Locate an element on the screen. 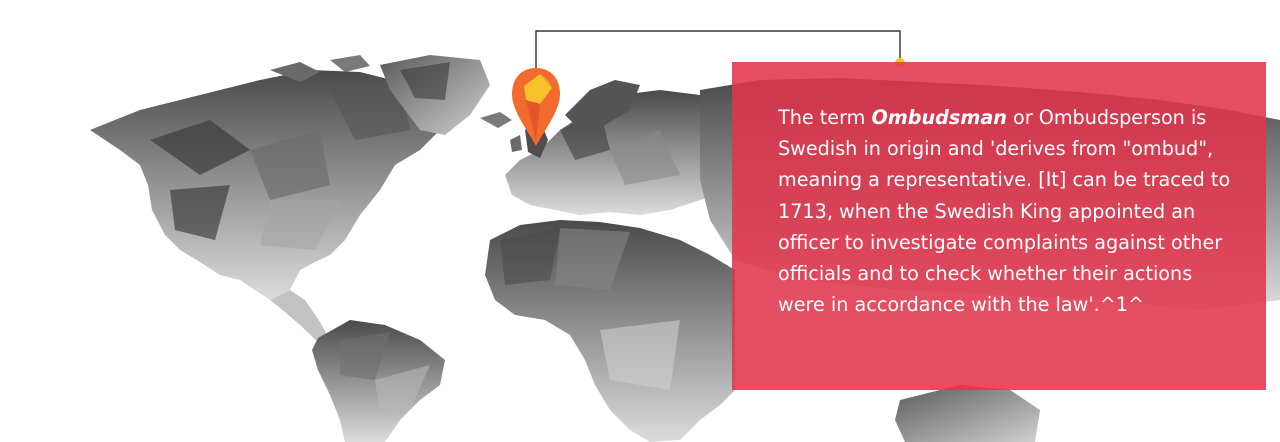 This screenshot has height=442, width=1280. info-text-intro: The term is located at coordinates (825, 117).